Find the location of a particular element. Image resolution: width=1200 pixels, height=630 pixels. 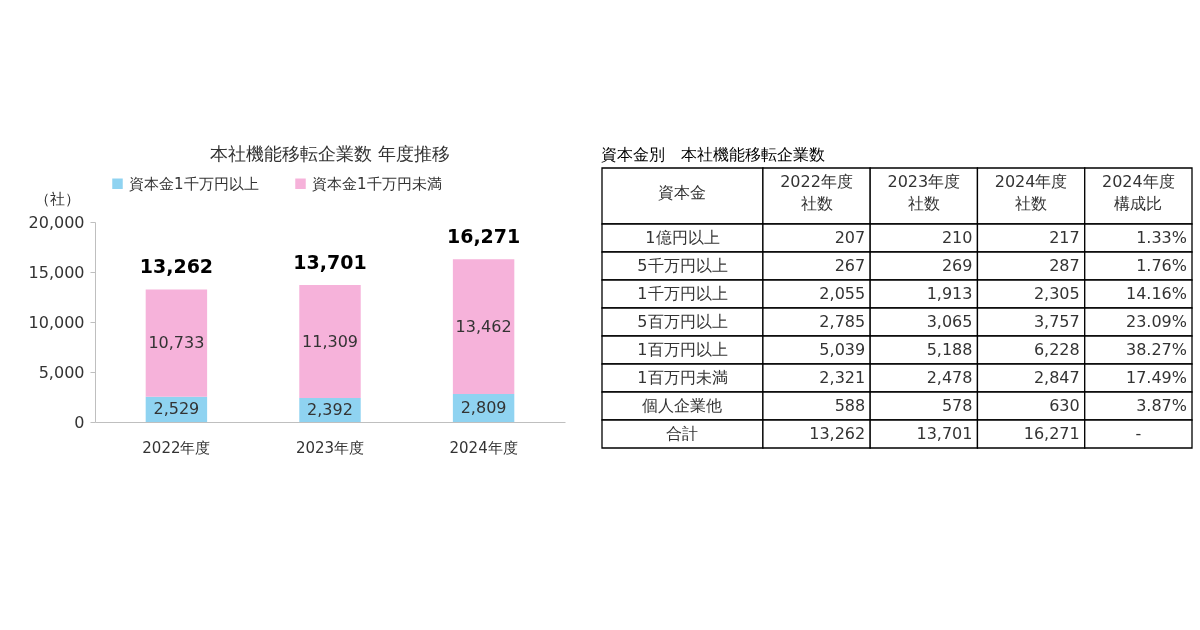

data-label: 38.27% is located at coordinates (1156, 349).